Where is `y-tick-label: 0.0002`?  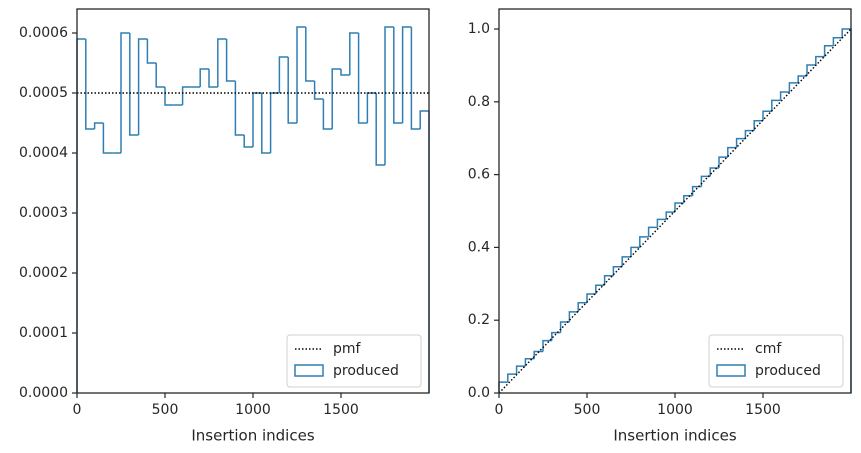
y-tick-label: 0.0002 is located at coordinates (43, 273).